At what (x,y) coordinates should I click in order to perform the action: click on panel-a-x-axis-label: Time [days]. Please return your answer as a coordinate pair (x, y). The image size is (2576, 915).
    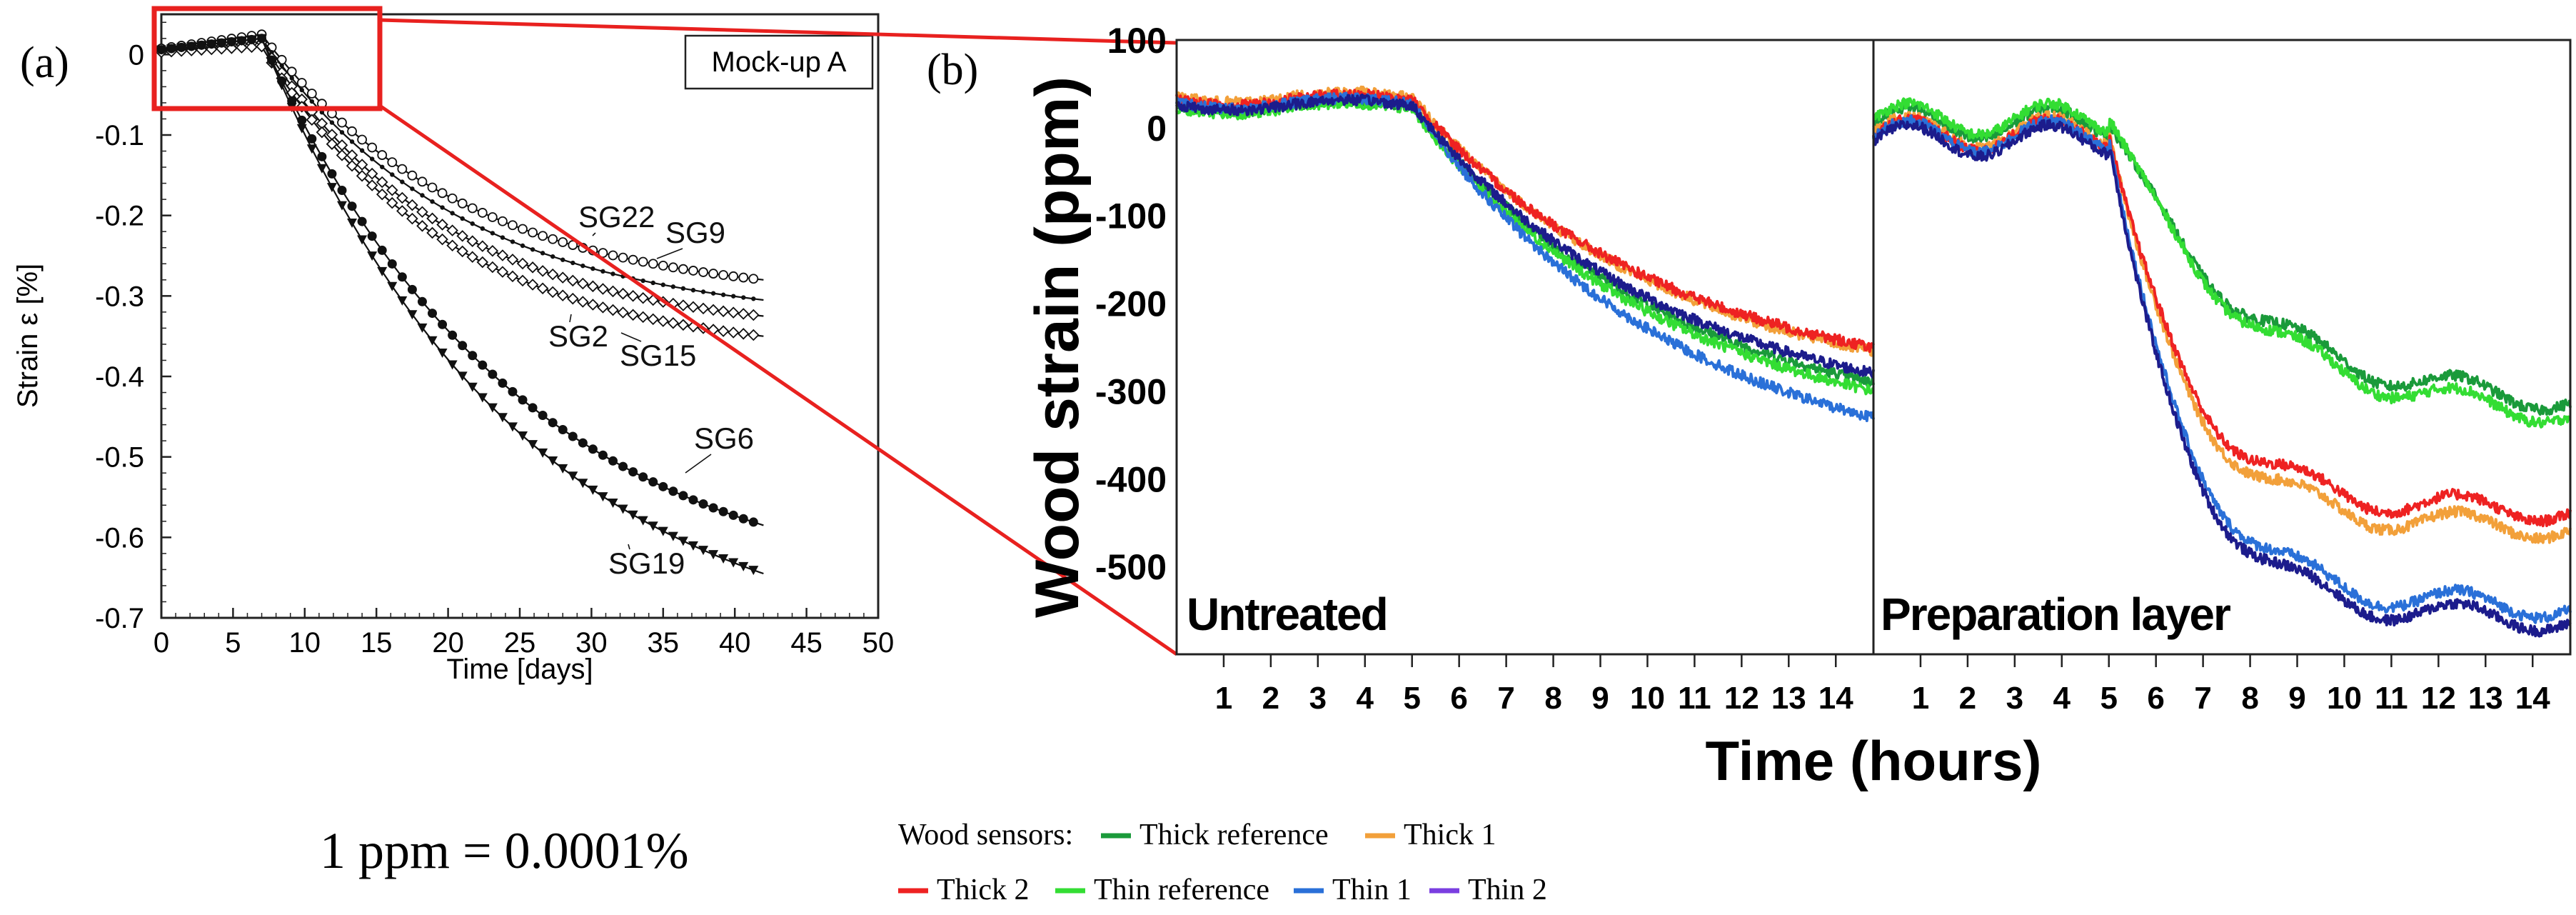
    Looking at the image, I should click on (519, 669).